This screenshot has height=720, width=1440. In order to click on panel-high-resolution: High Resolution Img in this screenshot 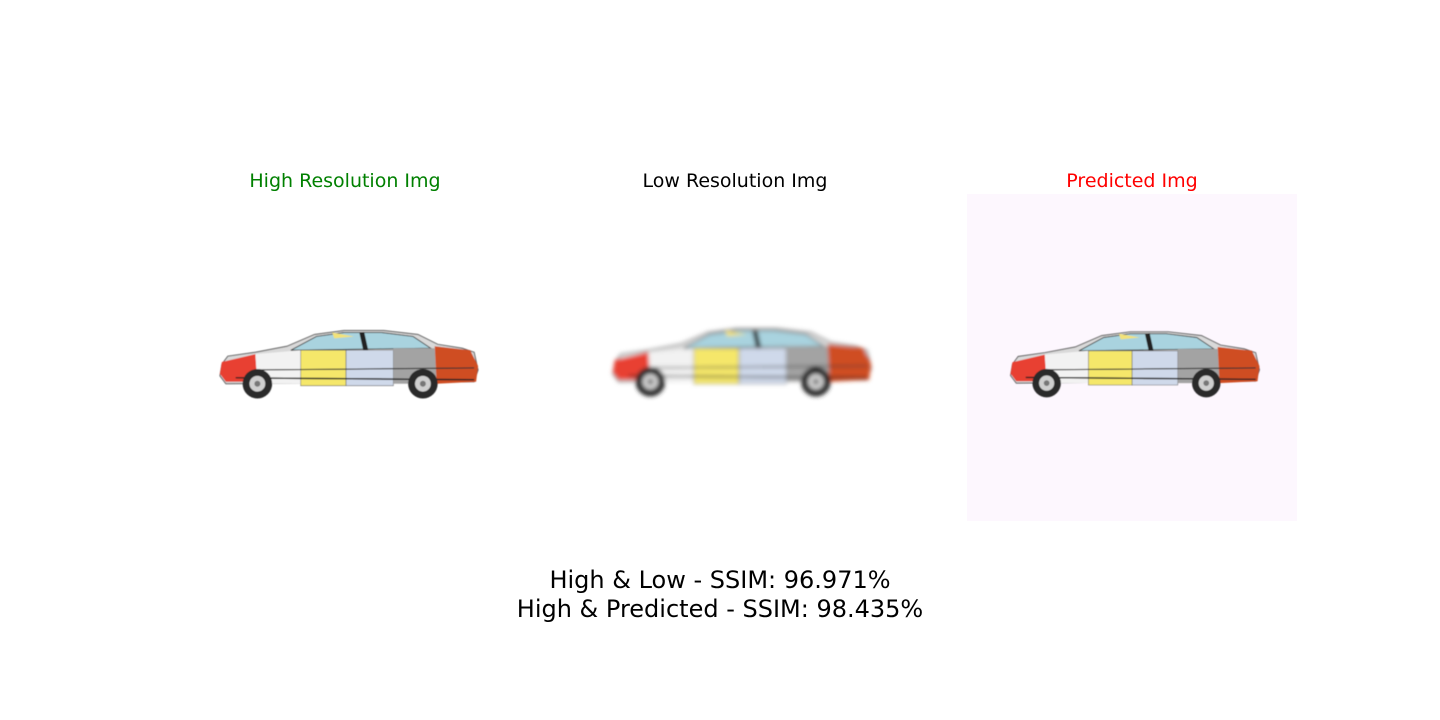, I will do `click(345, 181)`.